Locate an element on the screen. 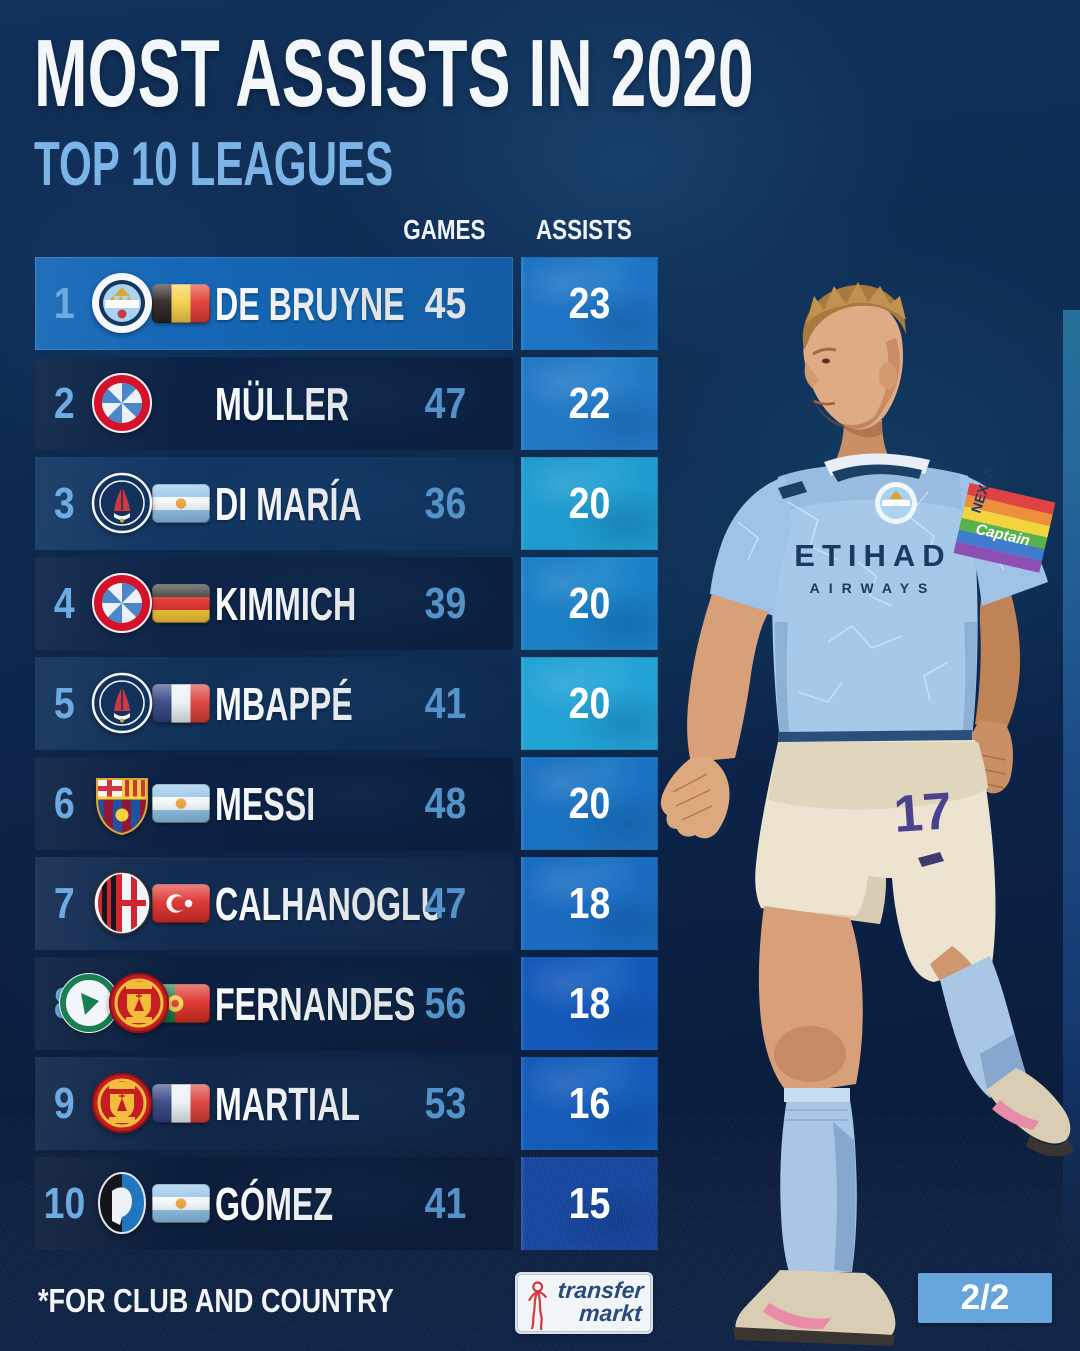 This screenshot has height=1351, width=1080. assists-value: 16 is located at coordinates (589, 1103).